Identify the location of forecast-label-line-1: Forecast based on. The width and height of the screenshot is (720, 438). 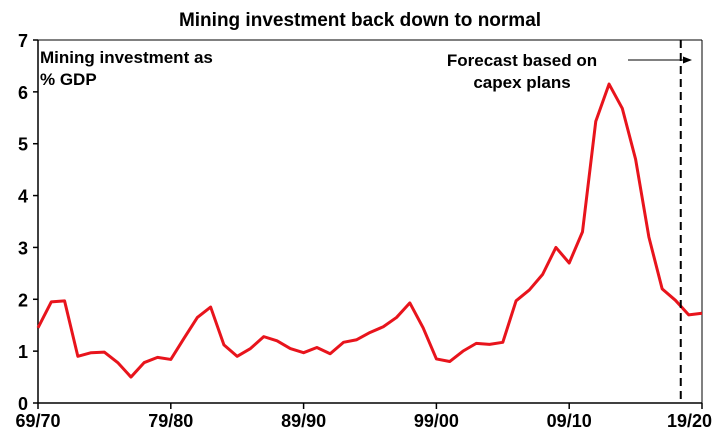
(522, 60).